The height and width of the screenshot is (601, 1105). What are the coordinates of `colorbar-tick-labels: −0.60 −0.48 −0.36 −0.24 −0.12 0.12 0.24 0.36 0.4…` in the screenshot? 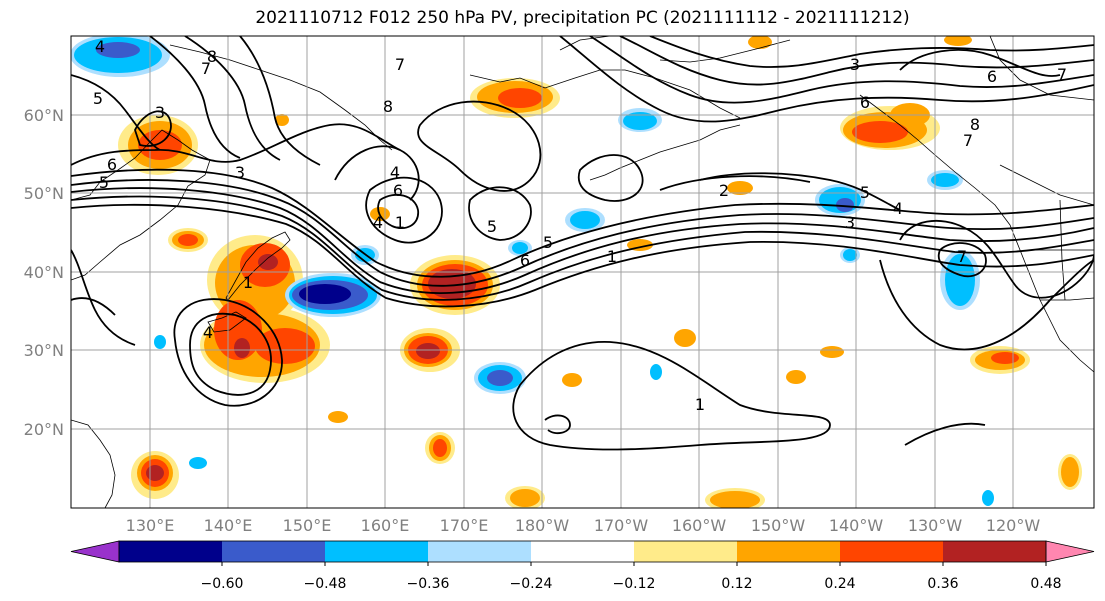 It's located at (631, 577).